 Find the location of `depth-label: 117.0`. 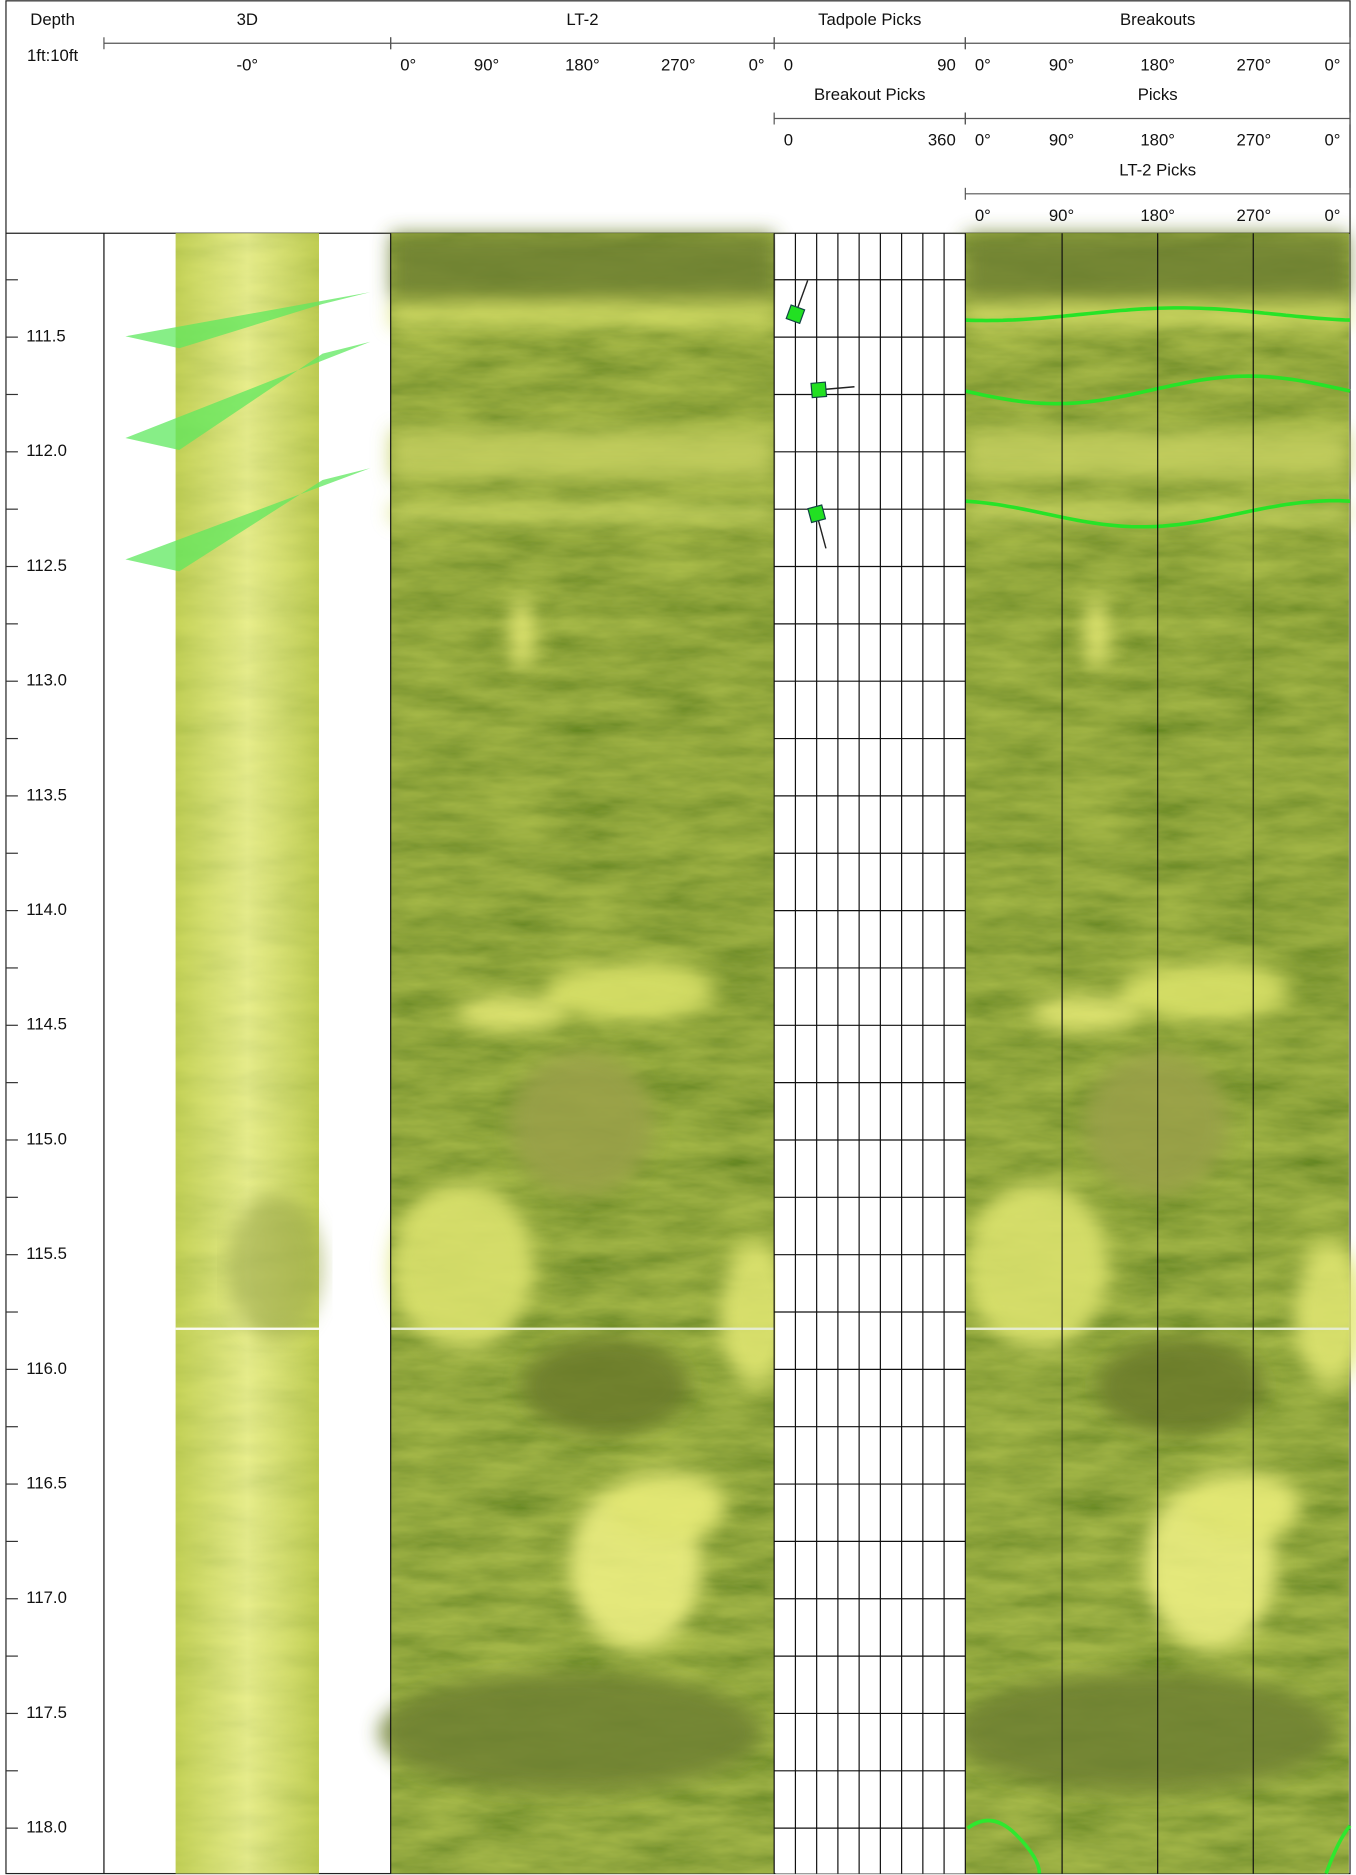

depth-label: 117.0 is located at coordinates (46, 1597).